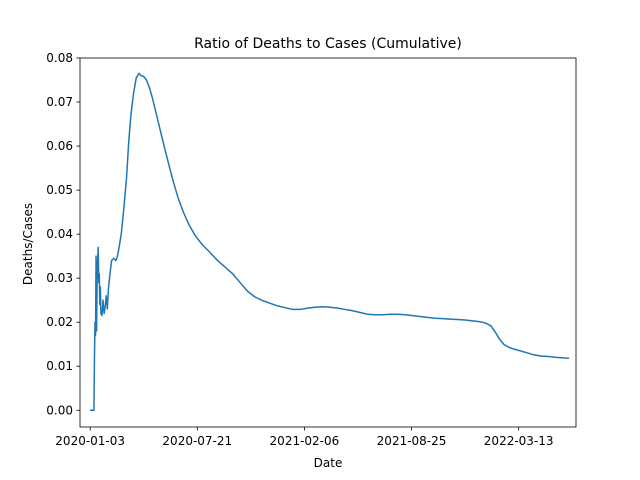 Image resolution: width=640 pixels, height=480 pixels. What do you see at coordinates (59, 322) in the screenshot?
I see `y-tick-label: 0.02` at bounding box center [59, 322].